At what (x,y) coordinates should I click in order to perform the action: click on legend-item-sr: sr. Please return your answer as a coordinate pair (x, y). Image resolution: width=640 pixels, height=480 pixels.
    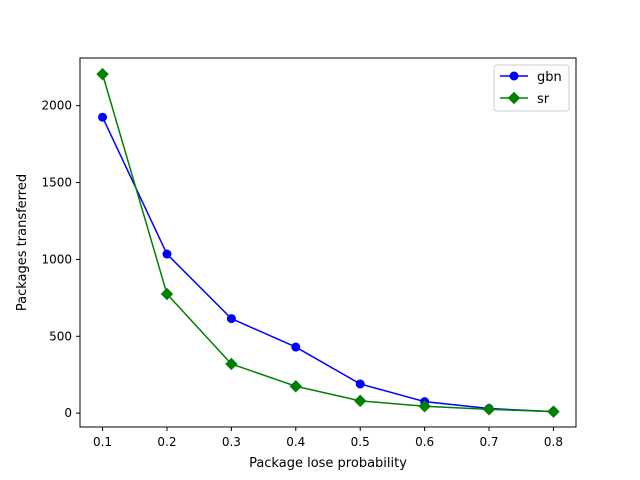
    Looking at the image, I should click on (525, 99).